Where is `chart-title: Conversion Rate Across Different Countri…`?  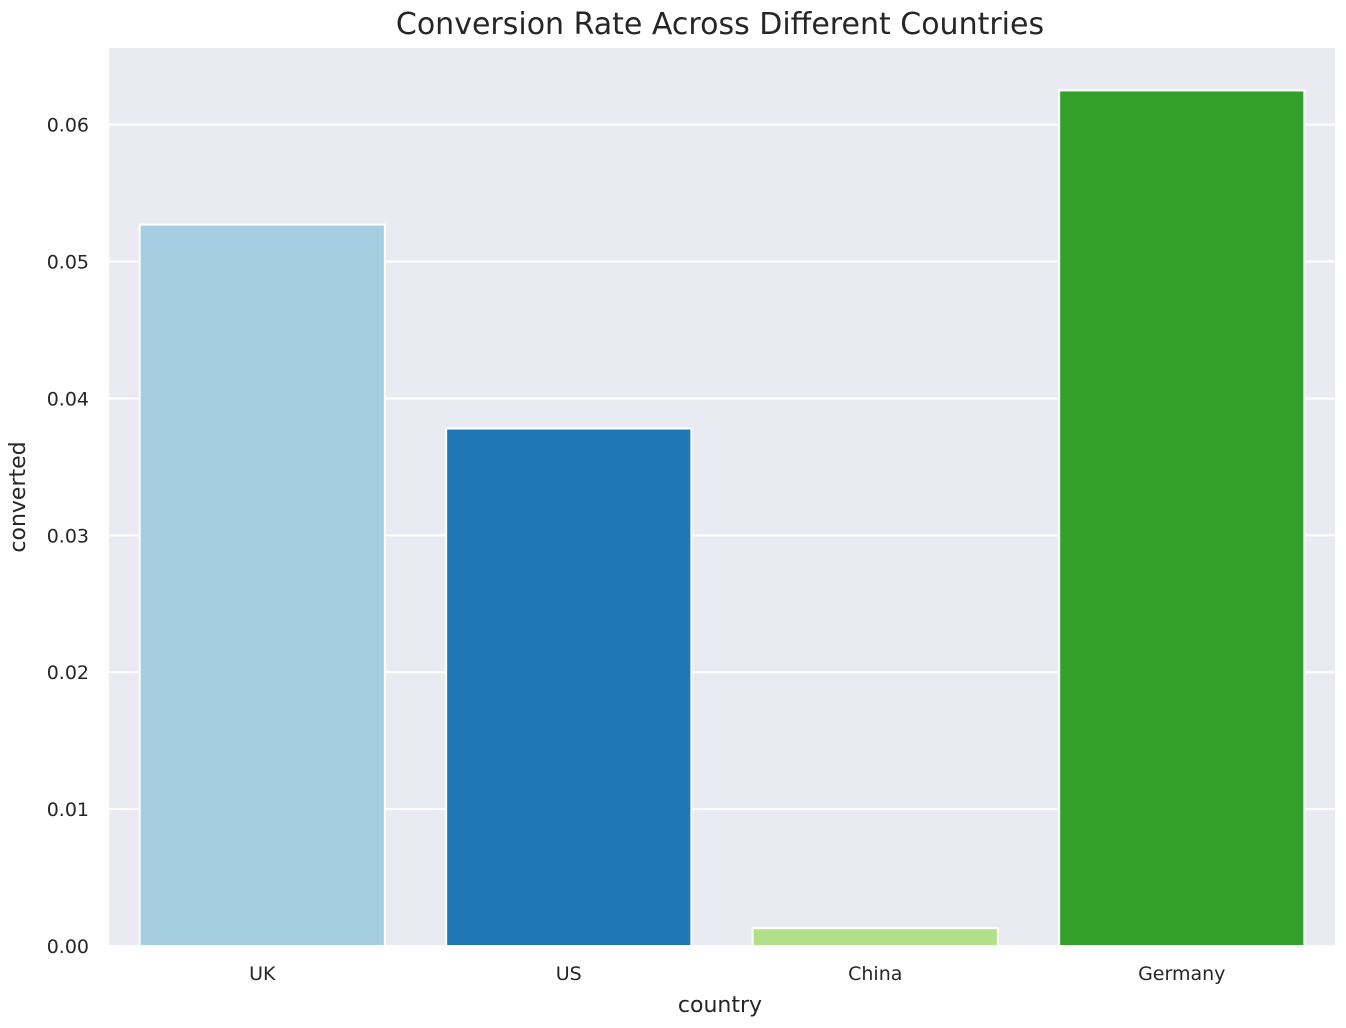
chart-title: Conversion Rate Across Different Countri… is located at coordinates (720, 24).